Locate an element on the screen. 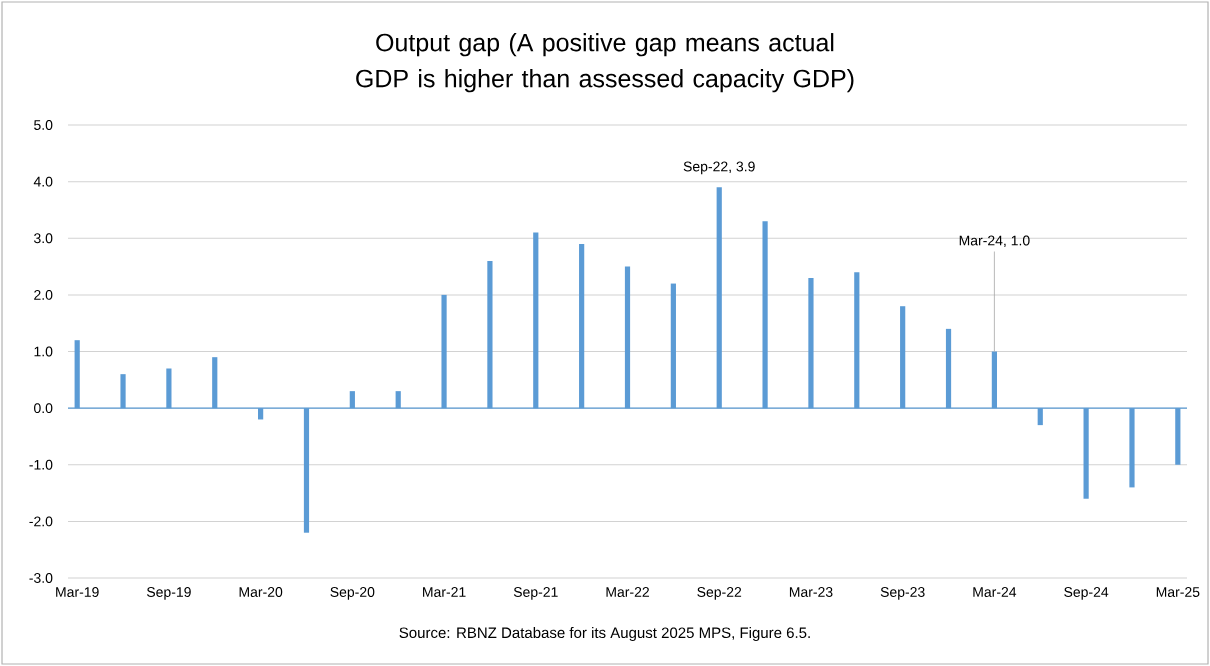 The image size is (1210, 666). x-tick-label: Mar-19 is located at coordinates (77, 592).